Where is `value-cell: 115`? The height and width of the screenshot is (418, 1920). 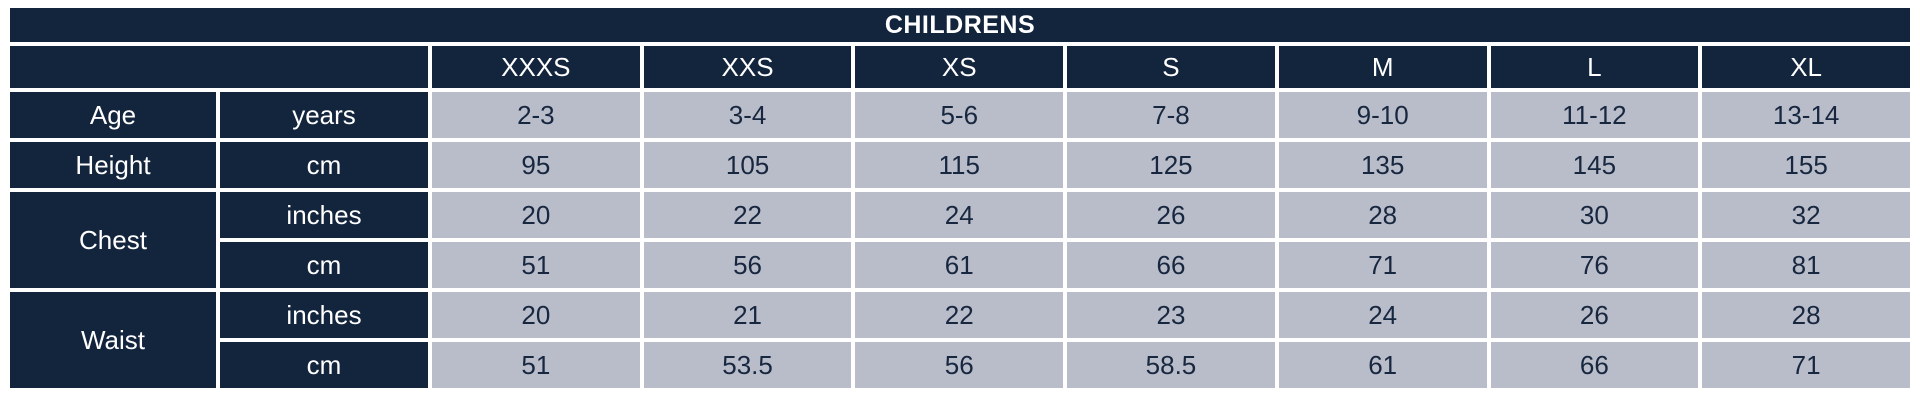
value-cell: 115 is located at coordinates (959, 165).